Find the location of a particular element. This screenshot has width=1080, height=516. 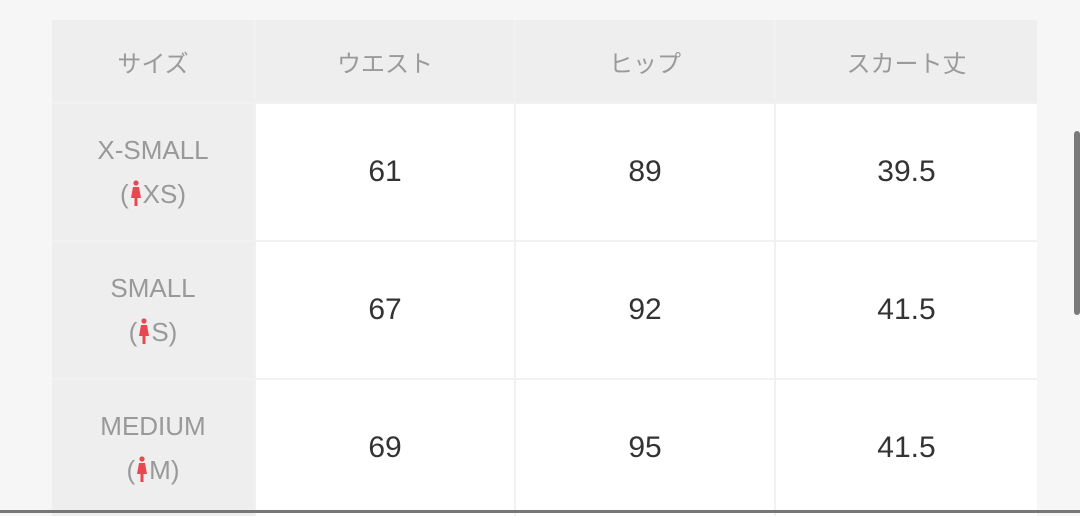

waist-value: 67 is located at coordinates (385, 310).